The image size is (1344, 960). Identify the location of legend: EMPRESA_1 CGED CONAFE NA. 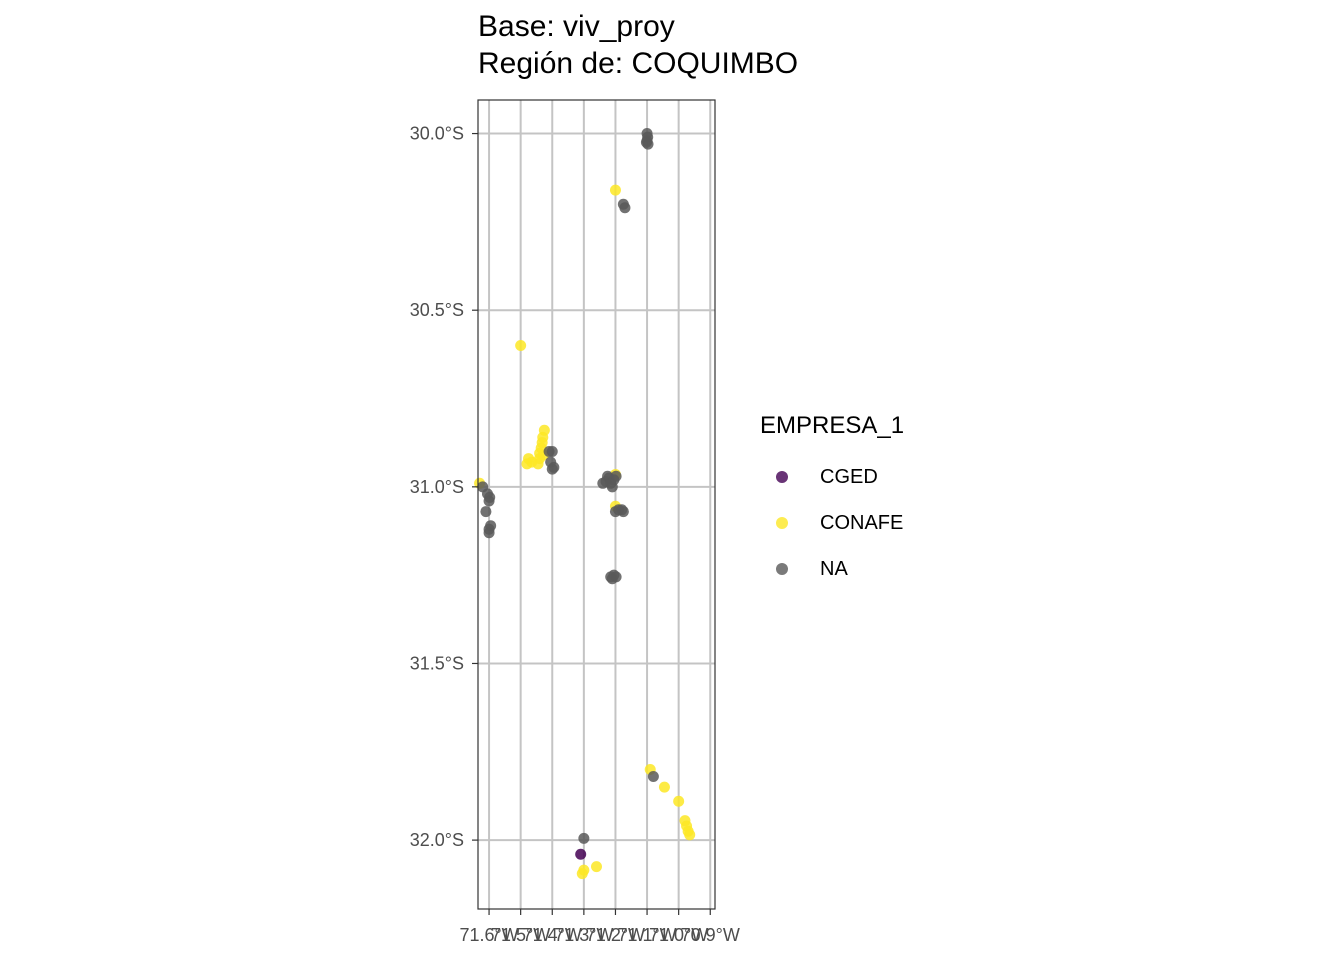
(832, 502).